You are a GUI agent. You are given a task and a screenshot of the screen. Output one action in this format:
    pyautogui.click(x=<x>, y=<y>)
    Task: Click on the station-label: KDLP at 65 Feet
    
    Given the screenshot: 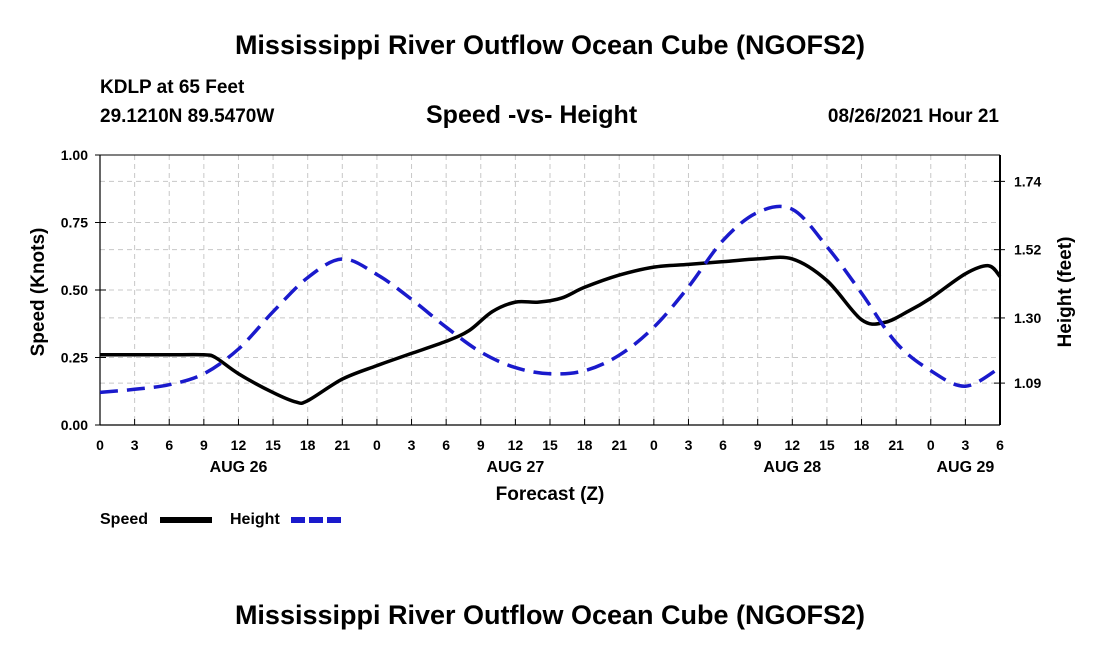 What is the action you would take?
    pyautogui.click(x=172, y=87)
    